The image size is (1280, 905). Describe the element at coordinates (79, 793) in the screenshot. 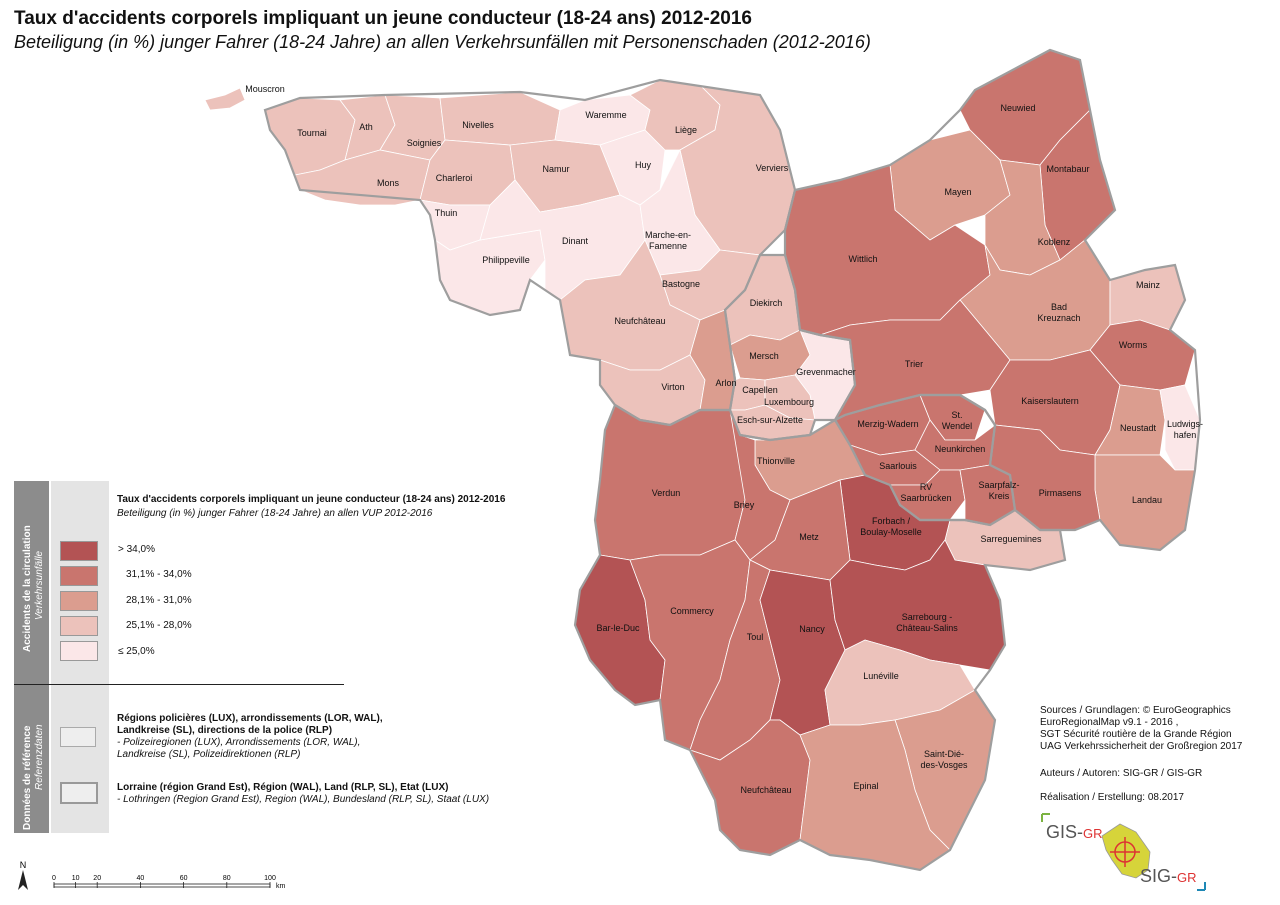

I see `legend-ref-thick-border` at that location.